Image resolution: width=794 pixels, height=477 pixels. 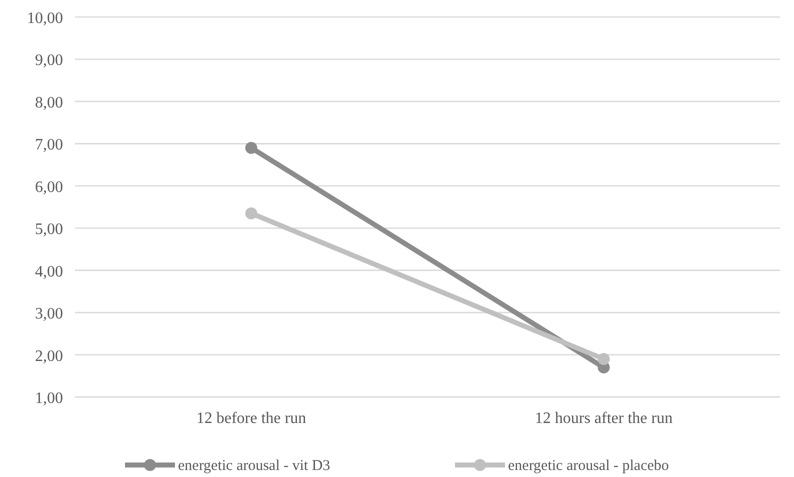 What do you see at coordinates (251, 418) in the screenshot?
I see `x-tick-label: 12 before the run` at bounding box center [251, 418].